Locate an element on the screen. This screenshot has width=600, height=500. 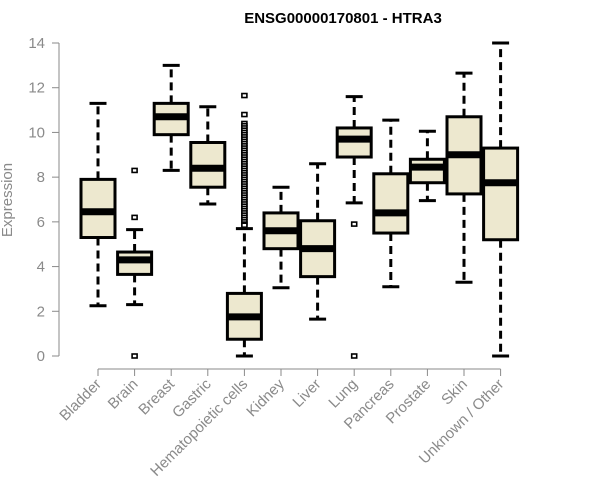
y-axis-label: Expression is located at coordinates (8, 200).